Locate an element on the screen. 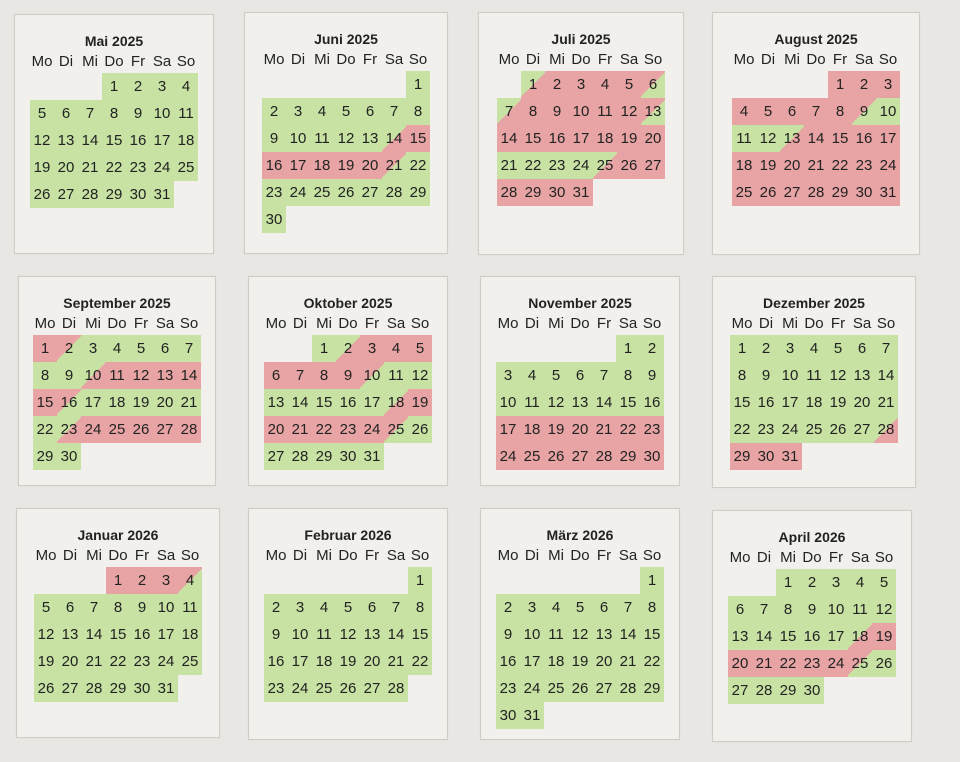 Image resolution: width=960 pixels, height=762 pixels. day-cell: 8 is located at coordinates (118, 607).